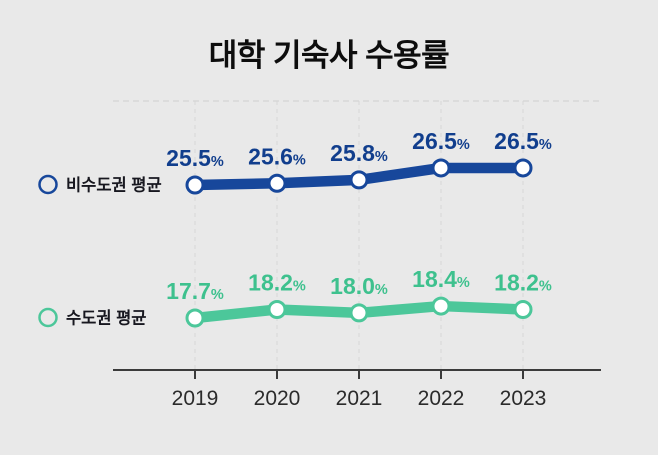 This screenshot has height=455, width=658. I want to click on data-label: 25.8%, so click(359, 153).